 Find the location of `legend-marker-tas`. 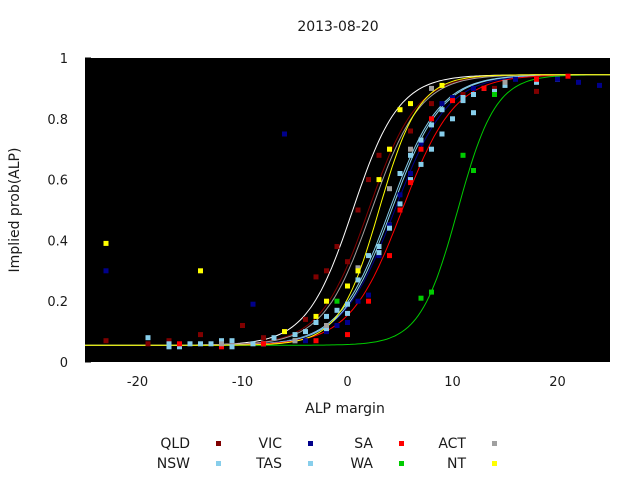

legend-marker-tas is located at coordinates (310, 463).